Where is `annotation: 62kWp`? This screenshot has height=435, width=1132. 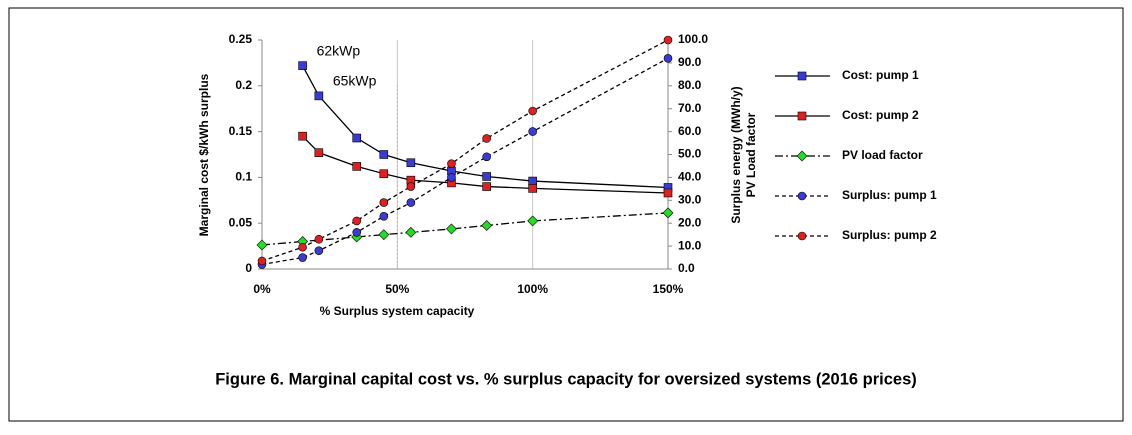
annotation: 62kWp is located at coordinates (339, 50).